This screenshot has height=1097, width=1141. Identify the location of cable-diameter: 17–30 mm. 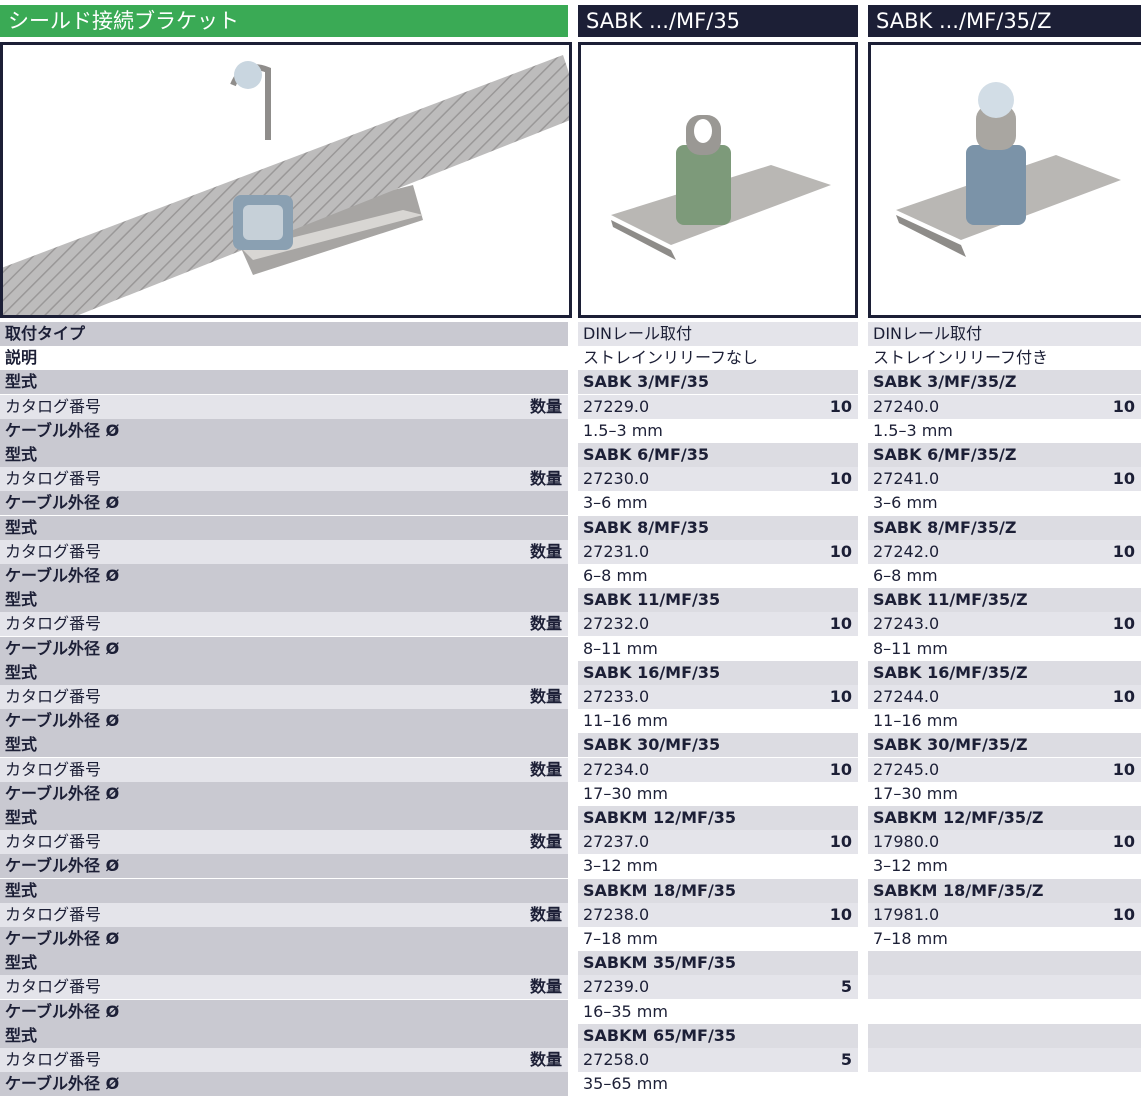
(1004, 794).